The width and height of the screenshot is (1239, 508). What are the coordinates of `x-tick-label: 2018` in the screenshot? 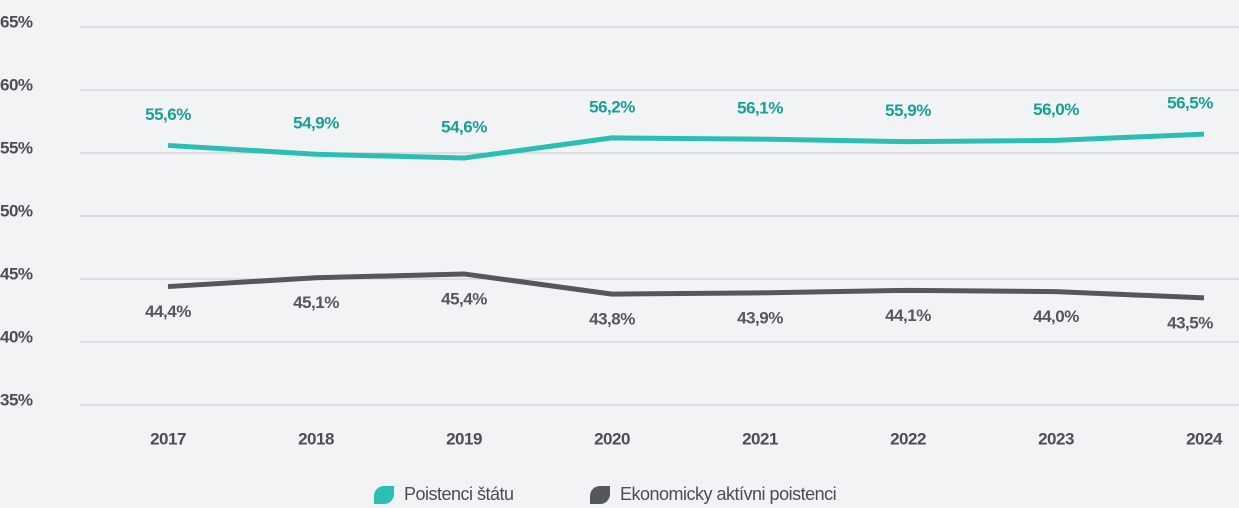 It's located at (316, 438).